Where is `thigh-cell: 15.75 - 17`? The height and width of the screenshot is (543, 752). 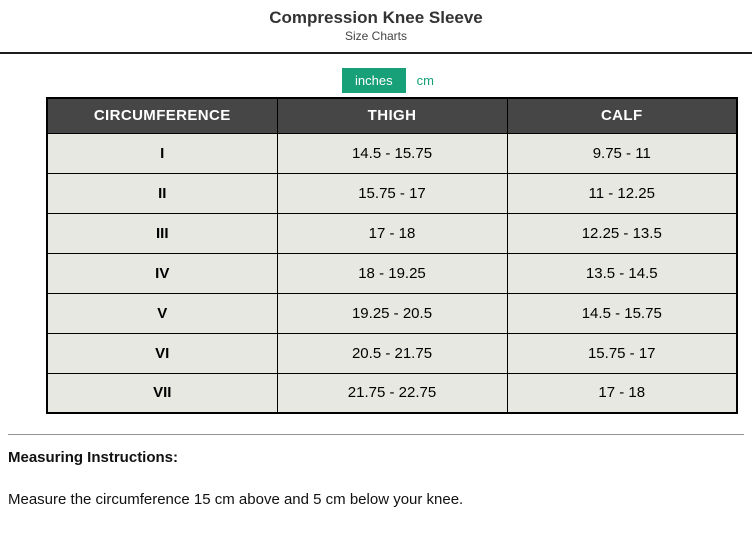 thigh-cell: 15.75 - 17 is located at coordinates (392, 193).